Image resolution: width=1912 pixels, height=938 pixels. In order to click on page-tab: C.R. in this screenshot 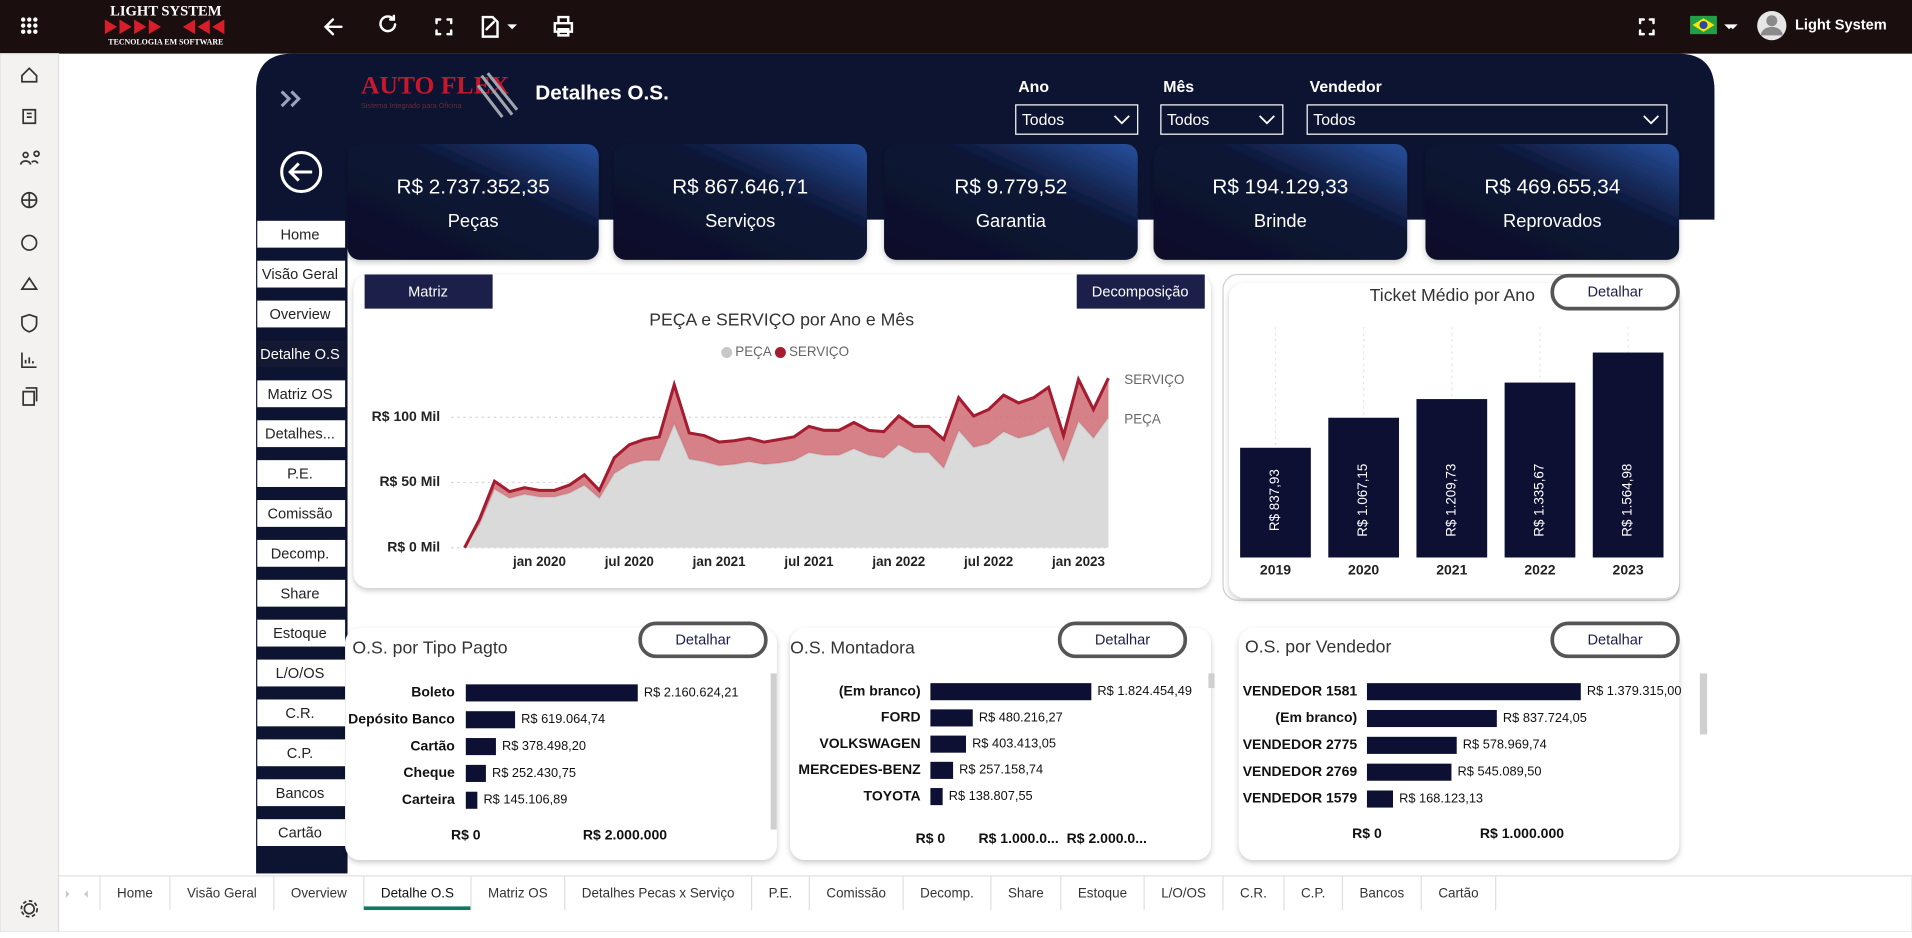, I will do `click(1253, 893)`.